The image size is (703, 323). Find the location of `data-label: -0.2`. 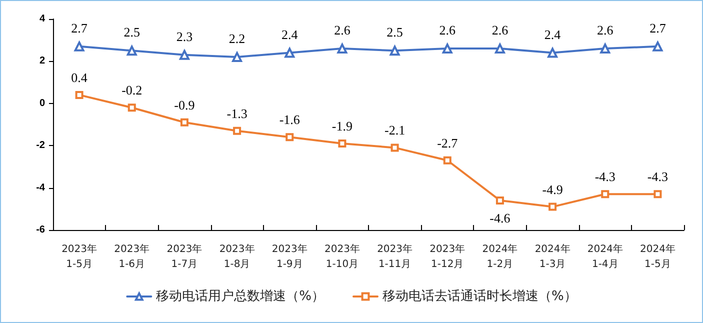

data-label: -0.2 is located at coordinates (132, 90).